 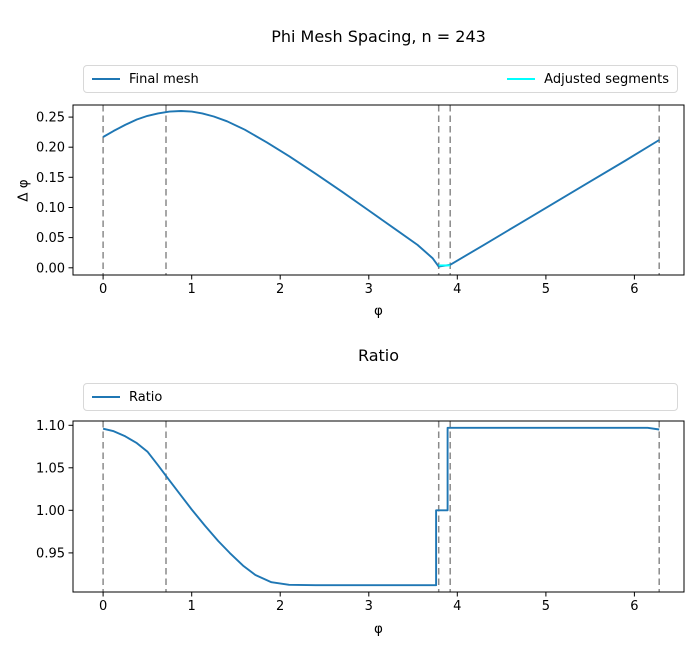 I want to click on y-tick-label: 0.05, so click(x=50, y=238).